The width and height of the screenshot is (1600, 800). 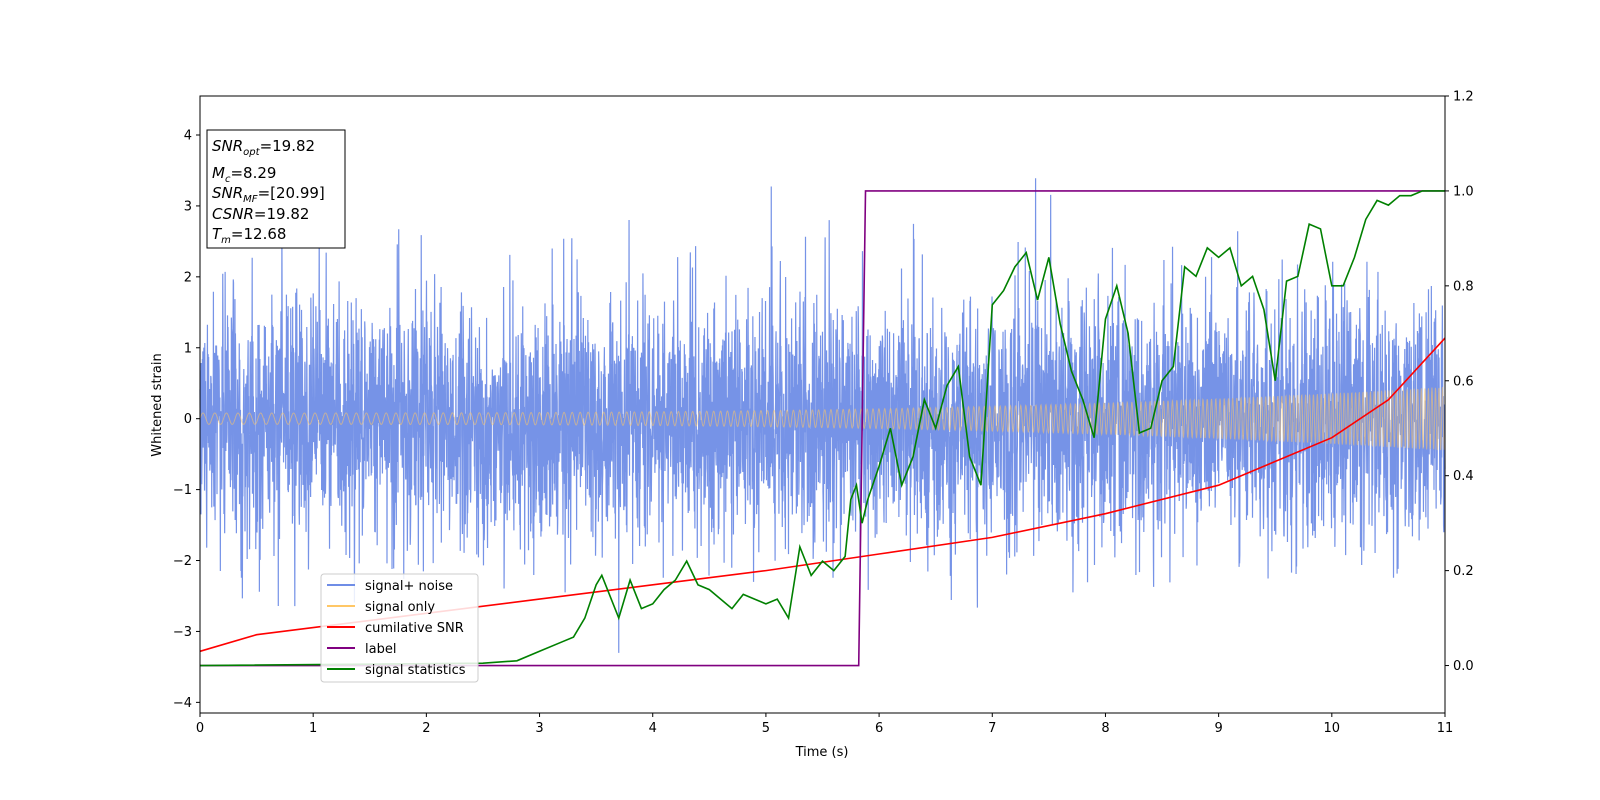 I want to click on left-y-tick-label: 3, so click(x=188, y=206).